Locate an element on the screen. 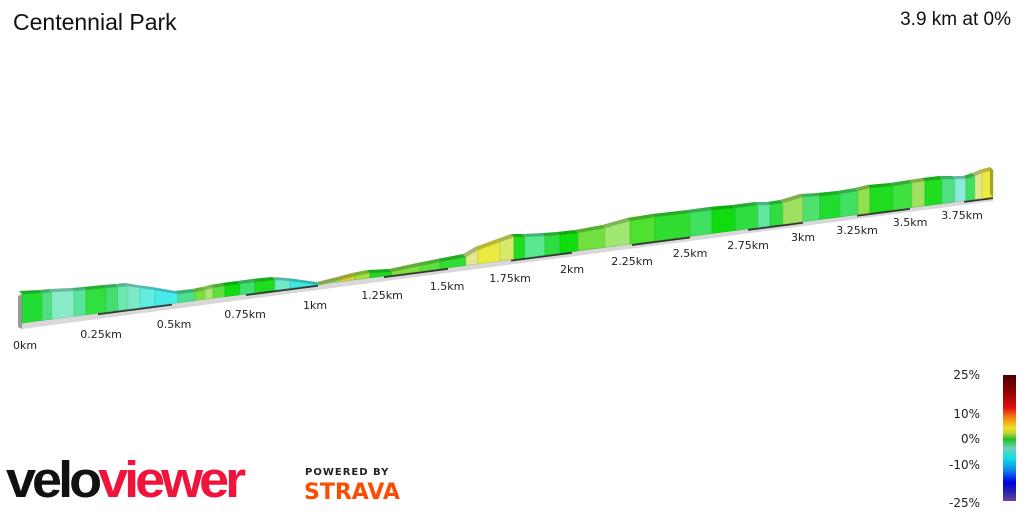 Image resolution: width=1024 pixels, height=512 pixels. logo-viewer-text: viewer is located at coordinates (172, 480).